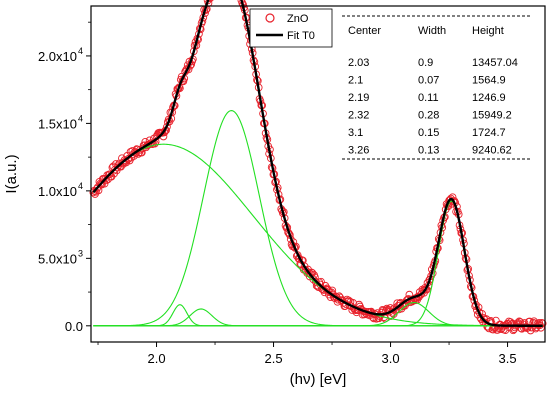 The width and height of the screenshot is (550, 411). Describe the element at coordinates (307, 354) in the screenshot. I see `x-axis: 2.0 2.5 3.0 3.5` at that location.